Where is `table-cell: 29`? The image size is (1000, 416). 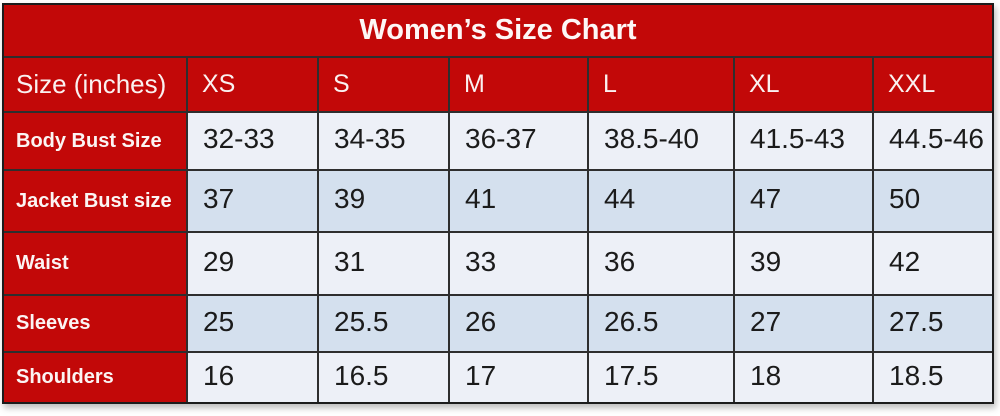 table-cell: 29 is located at coordinates (253, 264).